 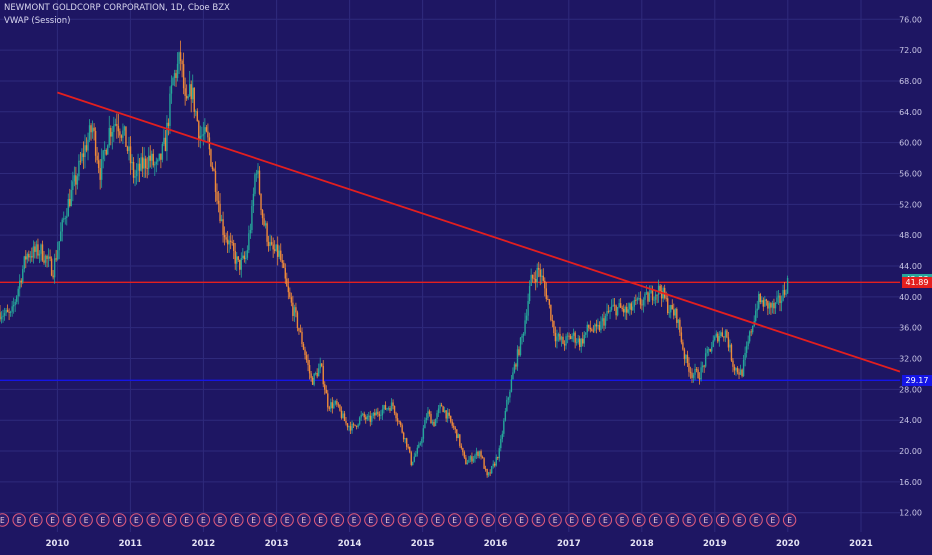 What do you see at coordinates (37, 21) in the screenshot?
I see `indicator-label: VWAP (Session)` at bounding box center [37, 21].